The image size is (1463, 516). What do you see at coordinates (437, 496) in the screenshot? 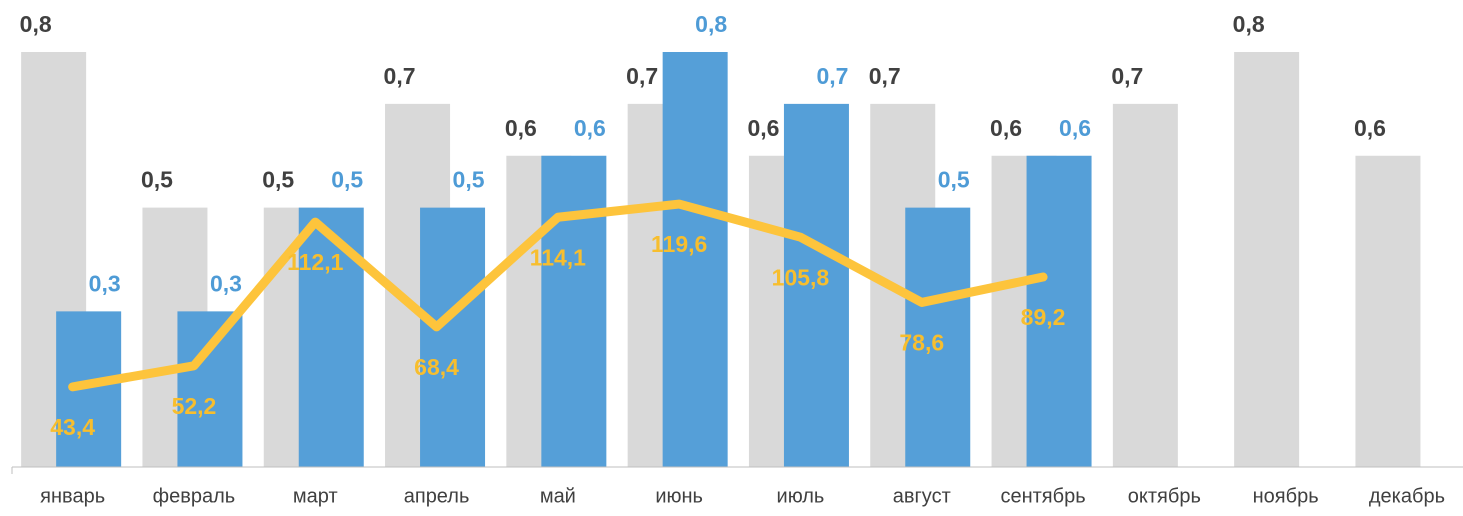
I see `x-tick-label: апрель` at bounding box center [437, 496].